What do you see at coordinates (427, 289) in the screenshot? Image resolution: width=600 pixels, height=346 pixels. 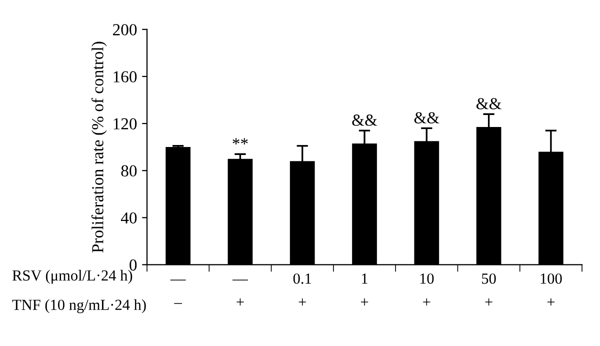 I see `x-tick-label: 10 +` at bounding box center [427, 289].